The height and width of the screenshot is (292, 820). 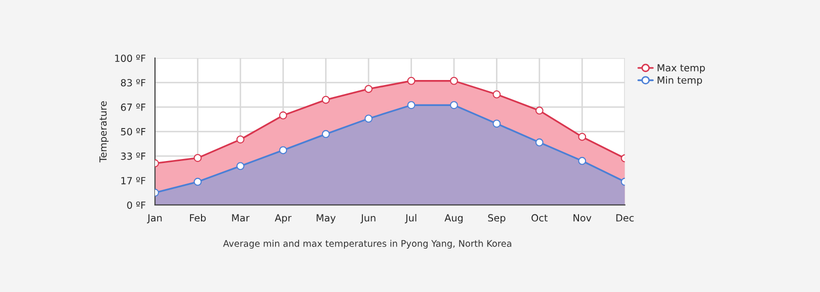 What do you see at coordinates (133, 156) in the screenshot?
I see `y-tick-label: 33 ºF` at bounding box center [133, 156].